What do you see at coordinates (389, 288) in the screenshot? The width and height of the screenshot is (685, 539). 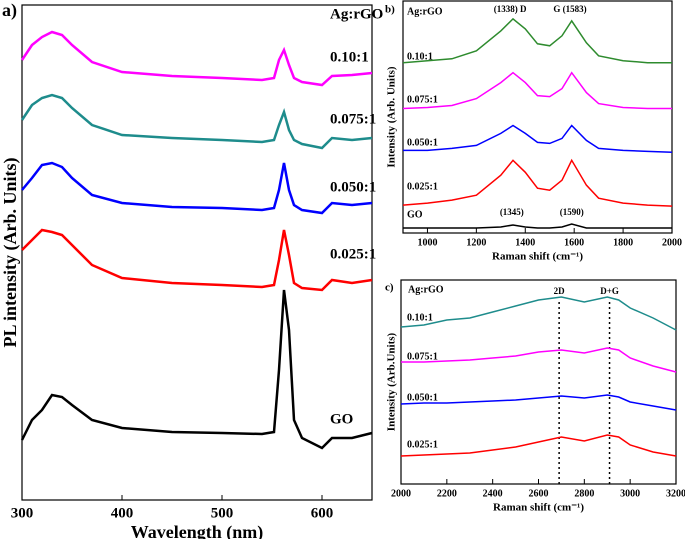 I see `panel-label: c)` at bounding box center [389, 288].